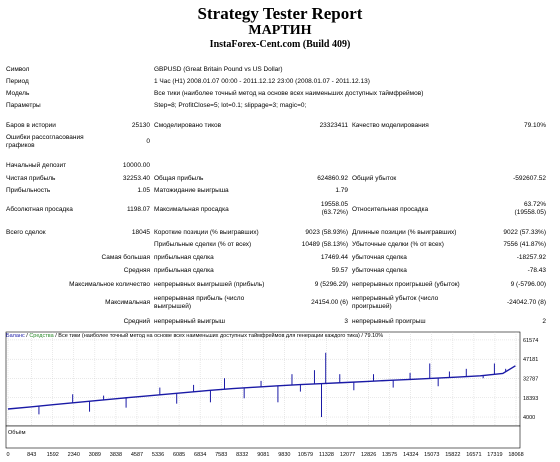 The width and height of the screenshot is (560, 462). I want to click on x-tick-label: 3089, so click(95, 455).